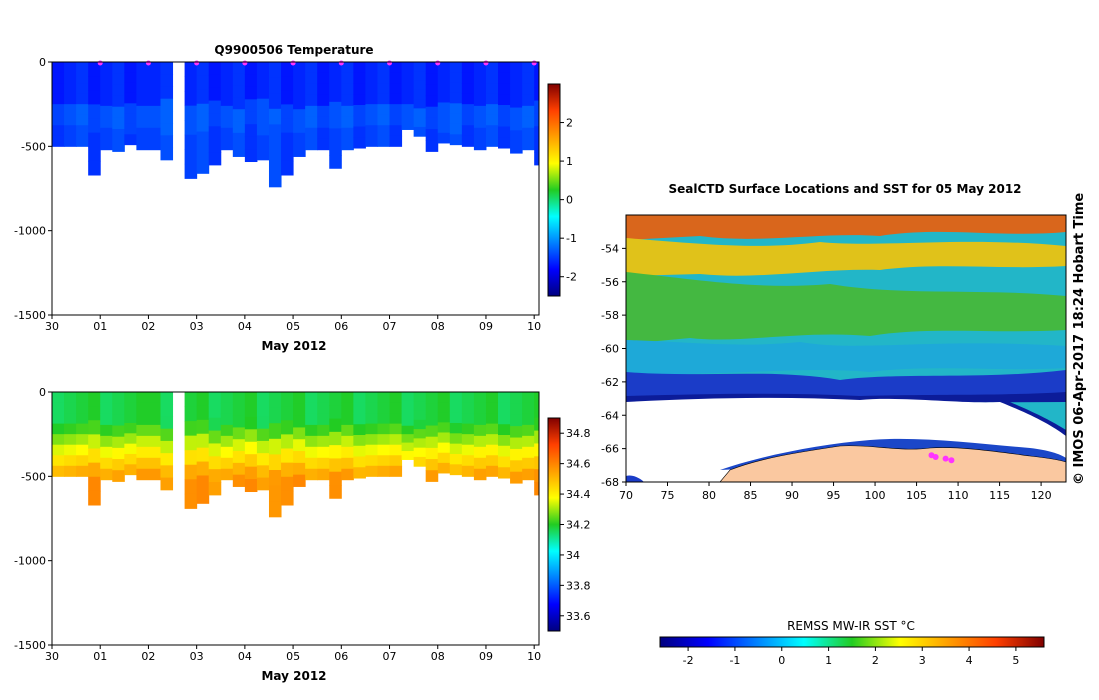  What do you see at coordinates (245, 656) in the screenshot?
I see `x-tick-label: 04` at bounding box center [245, 656].